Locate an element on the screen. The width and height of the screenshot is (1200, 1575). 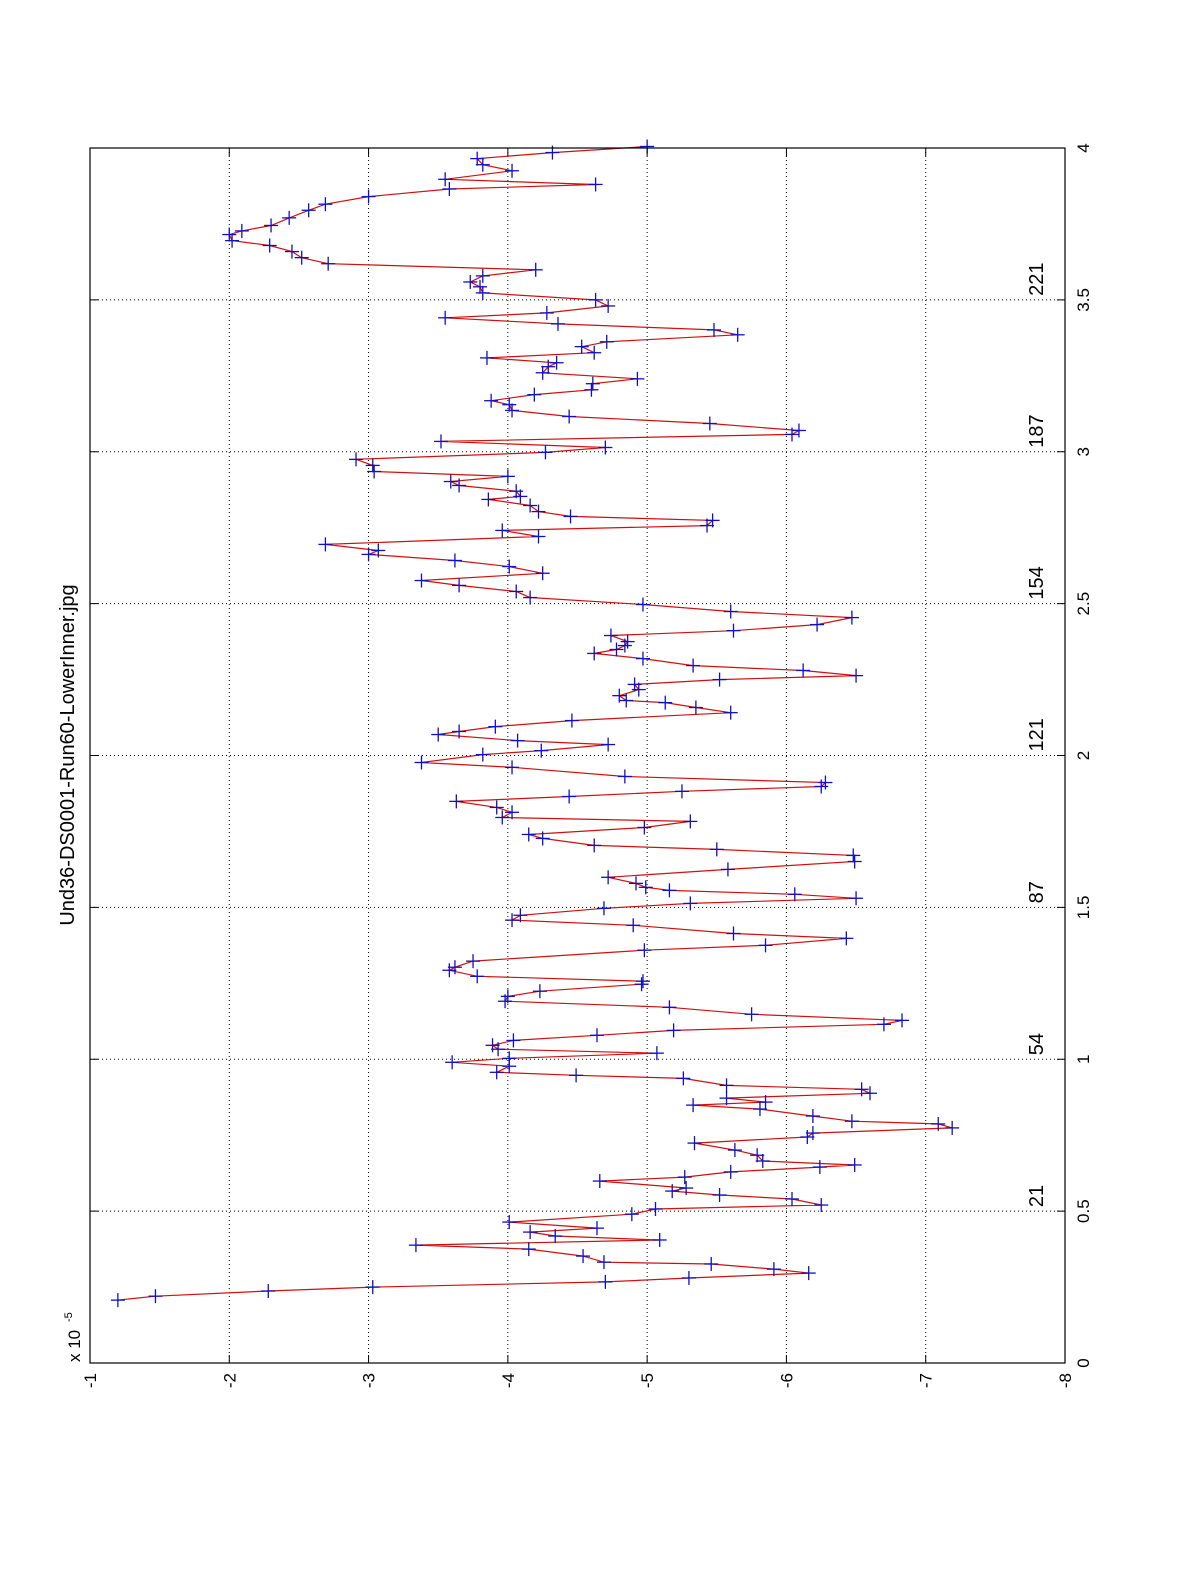
y-tick-label: -3 is located at coordinates (369, 1380).